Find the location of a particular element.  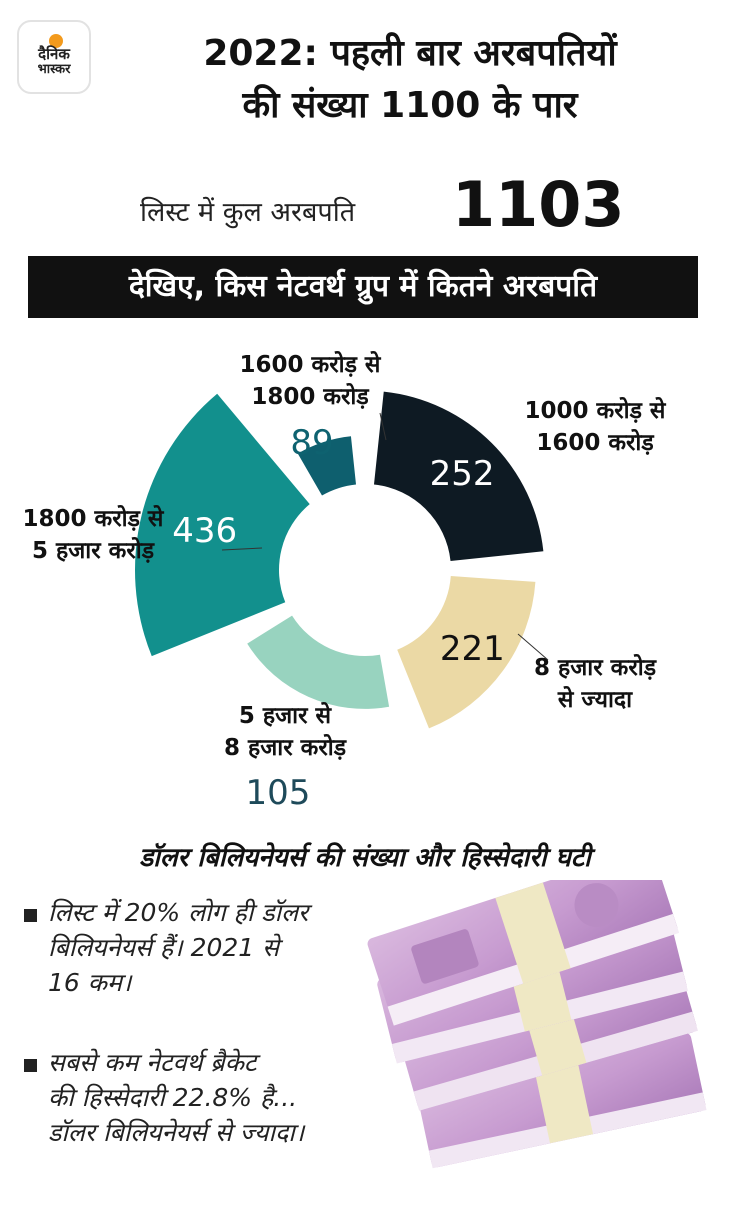

total-billionaires-value: 1103 is located at coordinates (538, 204).